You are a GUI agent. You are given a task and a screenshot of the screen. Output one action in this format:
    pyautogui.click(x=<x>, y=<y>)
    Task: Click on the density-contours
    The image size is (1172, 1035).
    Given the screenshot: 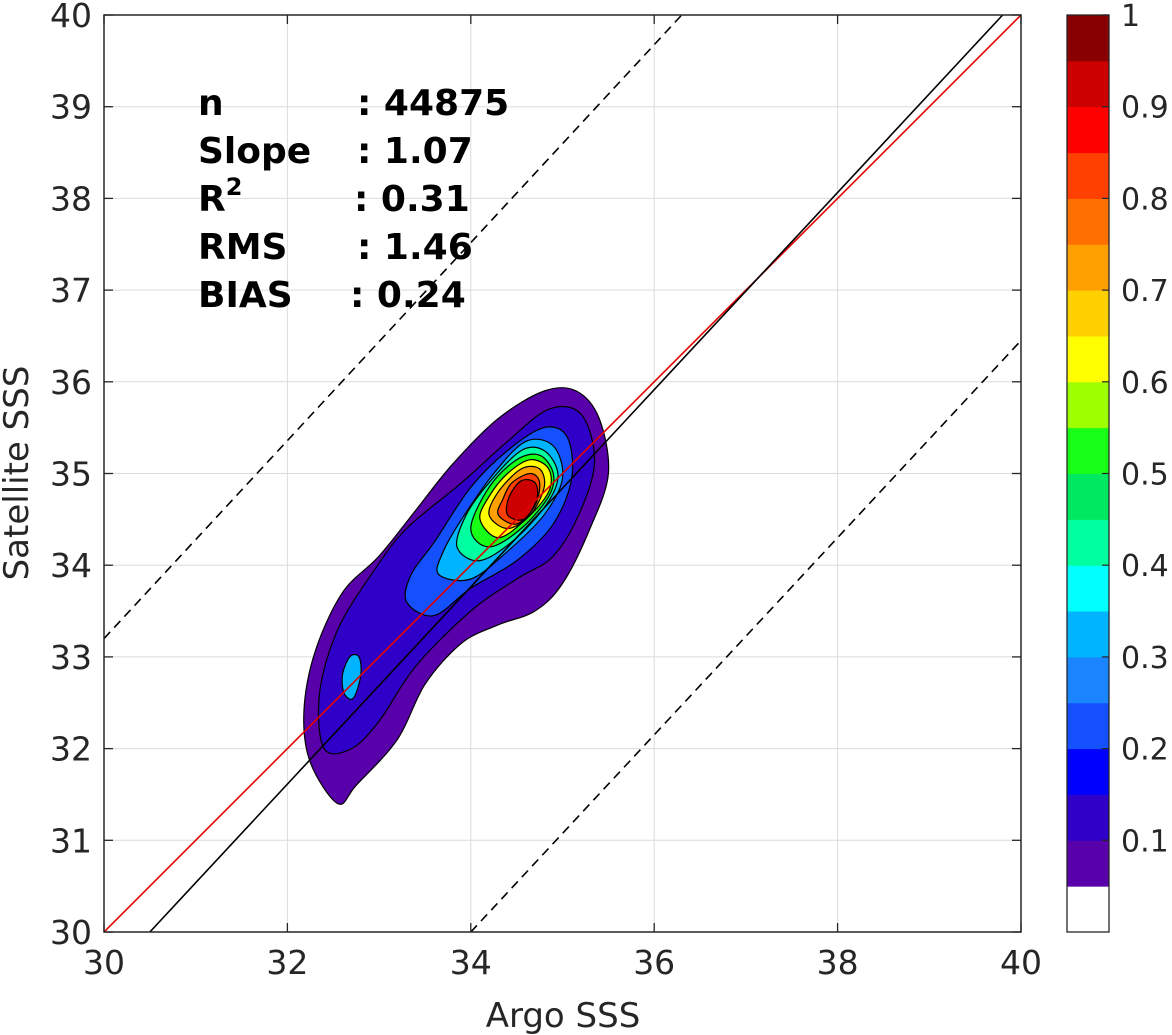 What is the action you would take?
    pyautogui.click(x=456, y=595)
    